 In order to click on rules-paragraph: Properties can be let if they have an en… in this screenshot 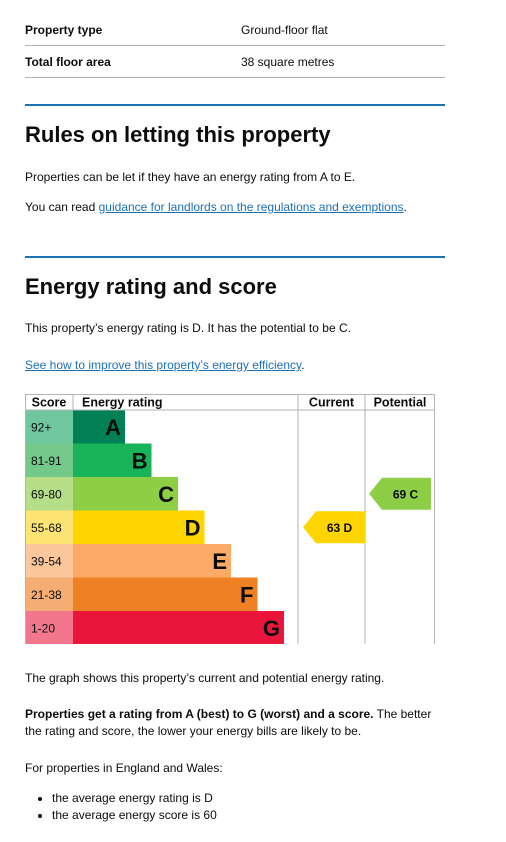, I will do `click(190, 177)`.